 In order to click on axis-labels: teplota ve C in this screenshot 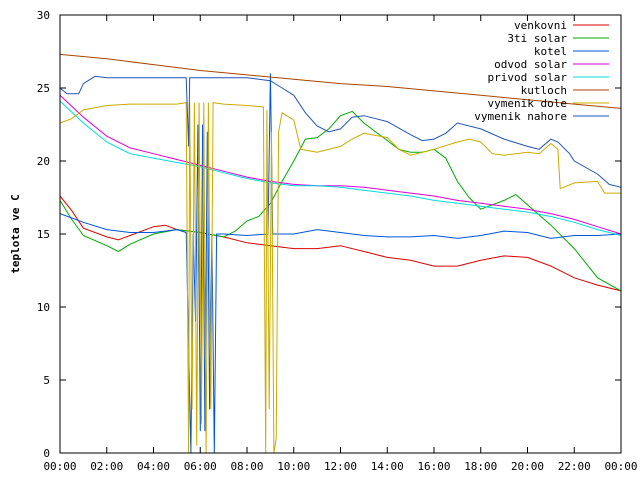, I will do `click(15, 233)`.